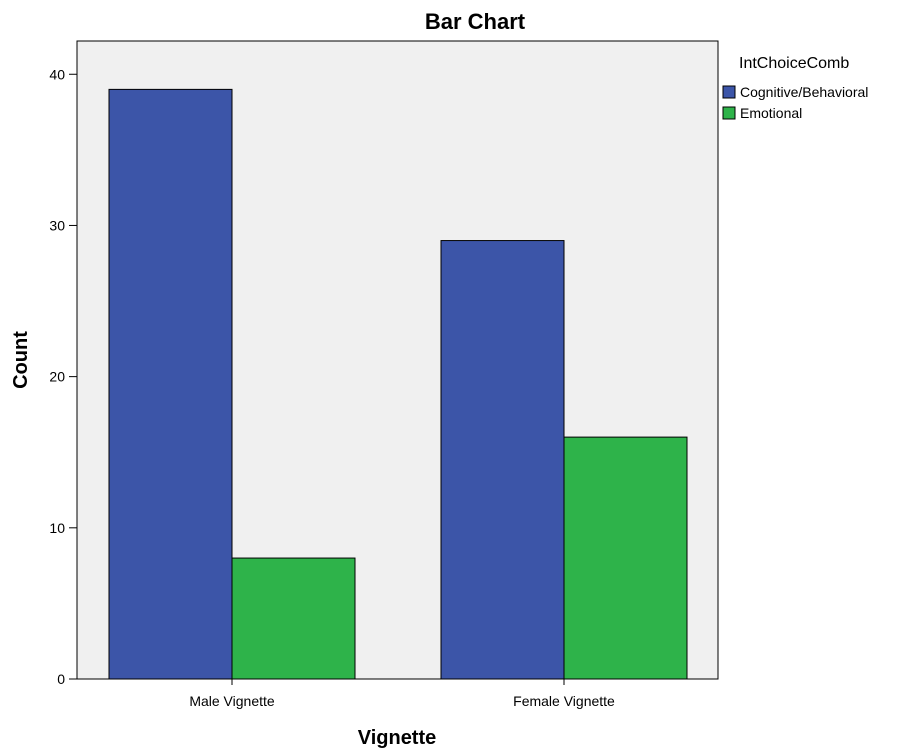  What do you see at coordinates (57, 528) in the screenshot?
I see `y-tick-label: 10` at bounding box center [57, 528].